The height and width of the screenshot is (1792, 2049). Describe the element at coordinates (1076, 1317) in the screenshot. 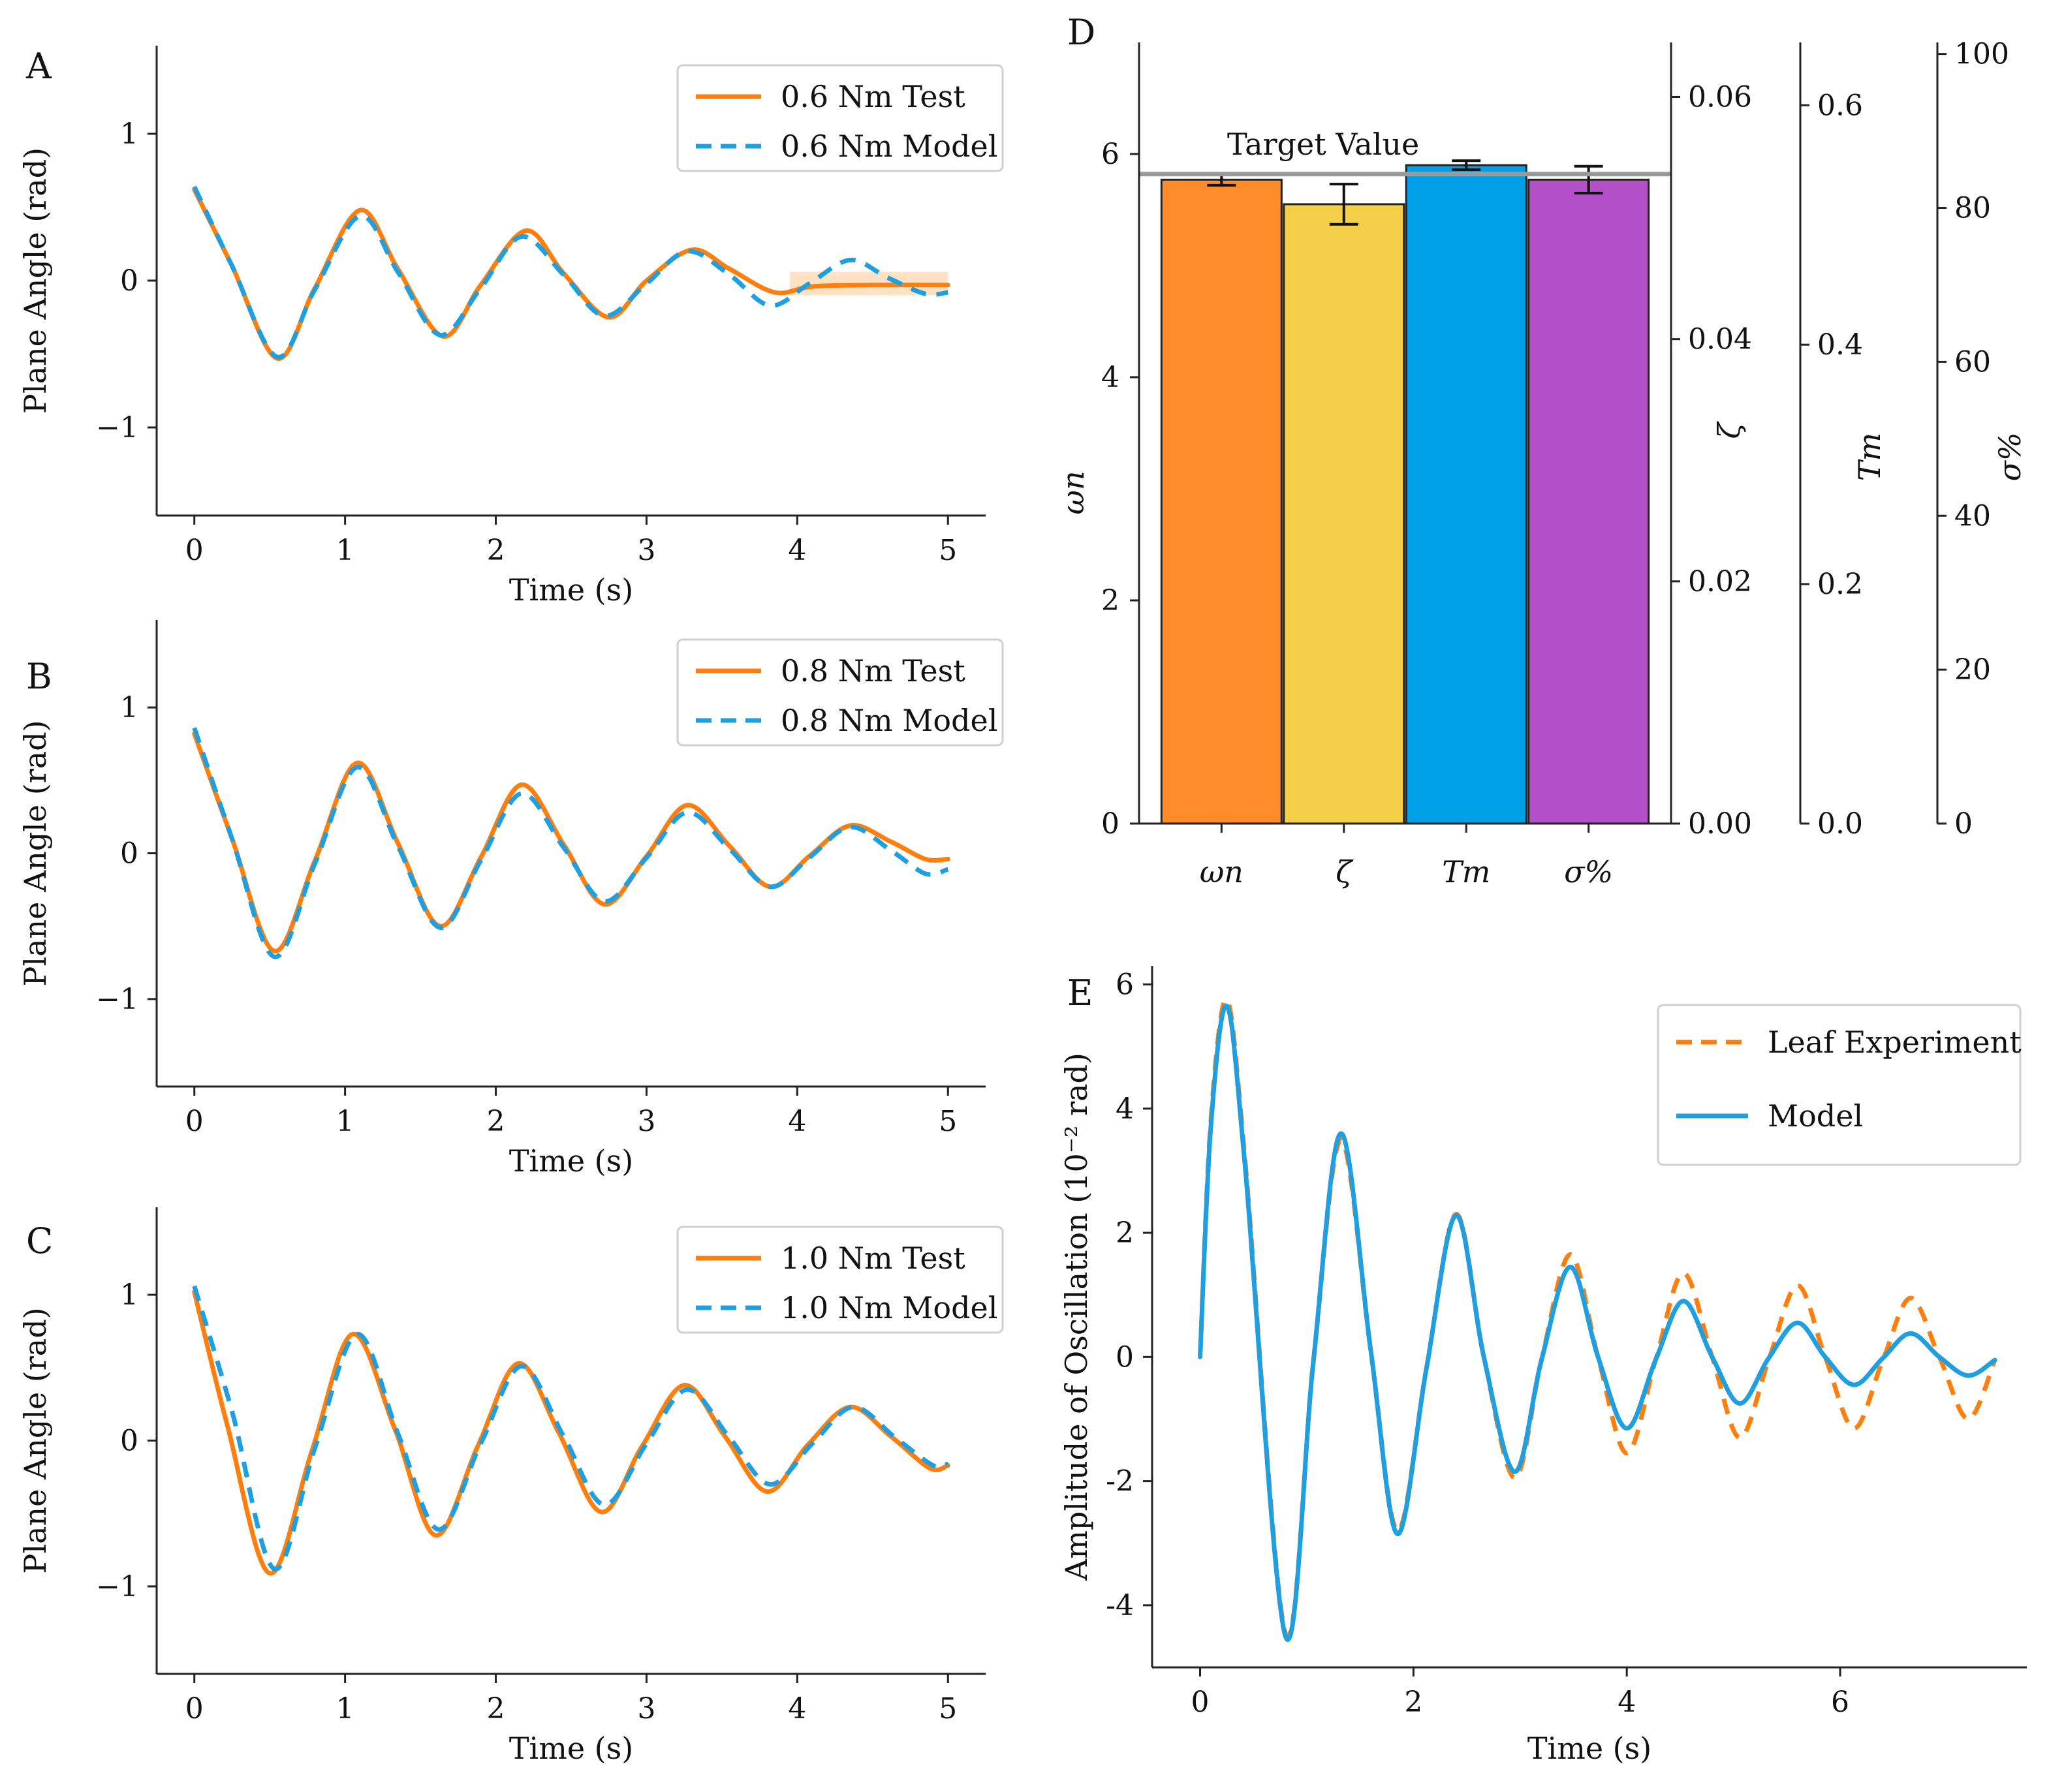

I see `y-axis-label: Amplitude of Oscillation (10⁻² rad)` at that location.